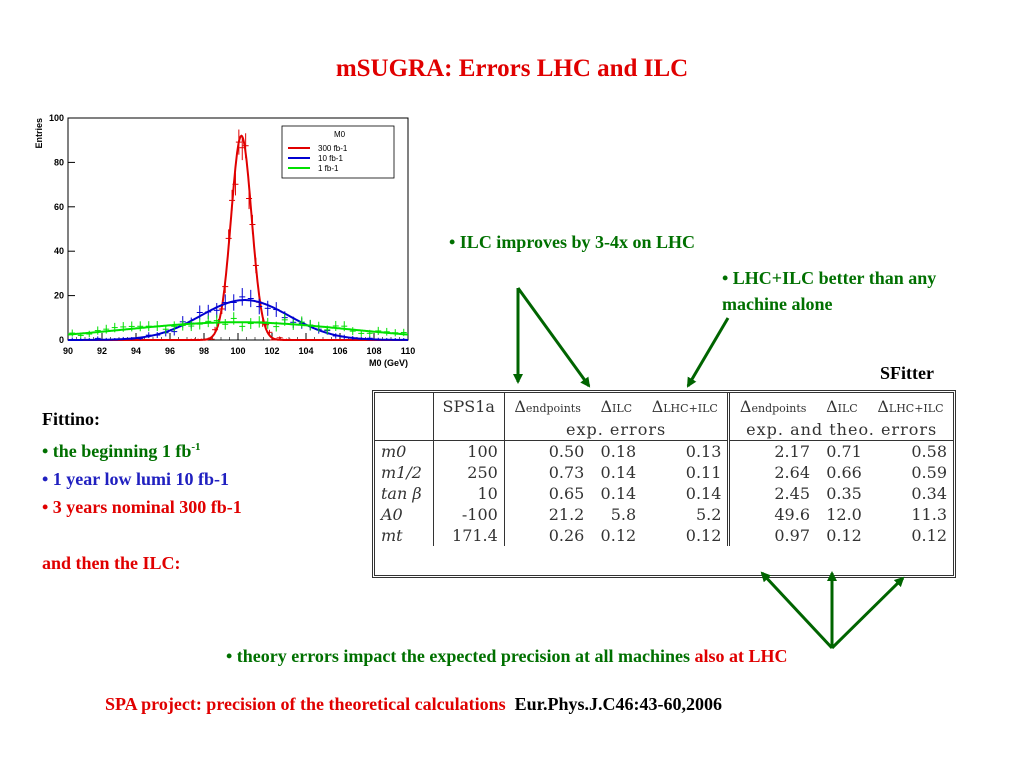 Image resolution: width=1024 pixels, height=768 pixels. What do you see at coordinates (392, 535) in the screenshot?
I see `param-cell: mt` at bounding box center [392, 535].